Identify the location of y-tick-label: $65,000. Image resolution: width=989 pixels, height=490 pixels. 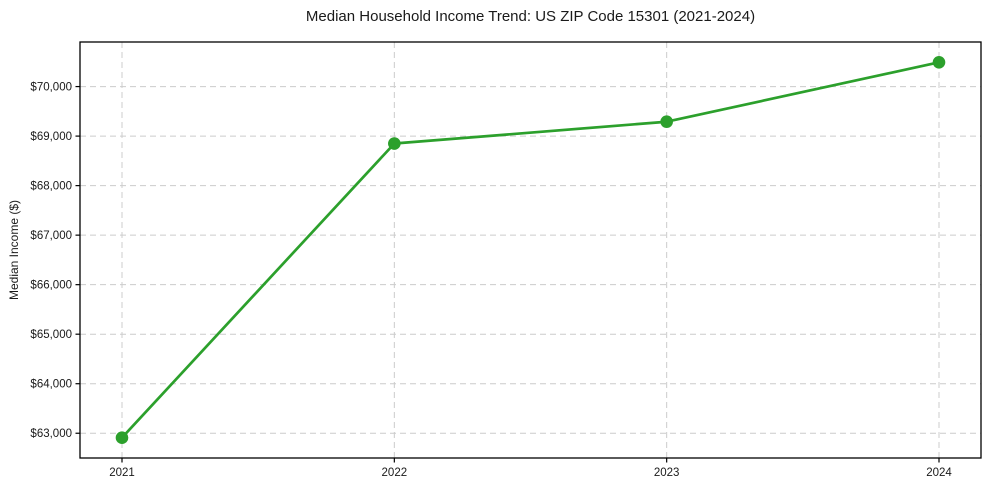
(51, 335).